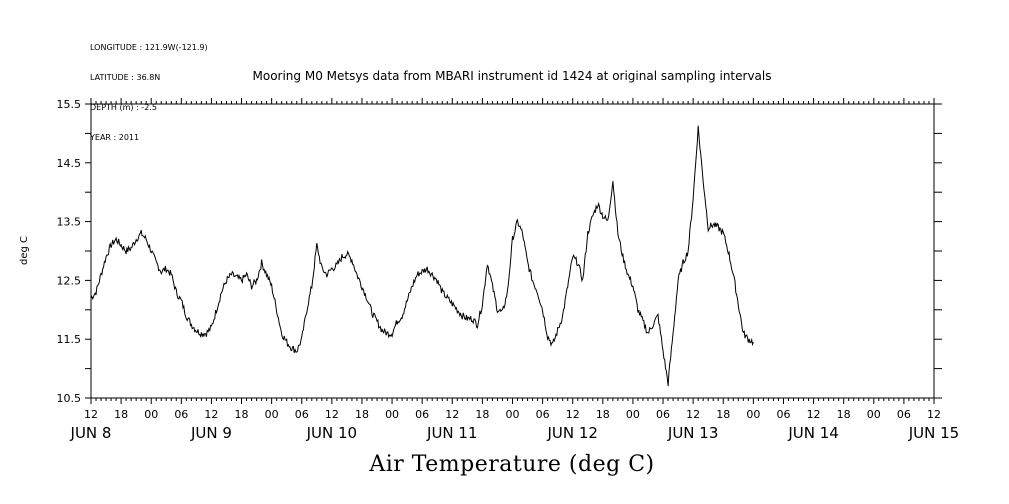  I want to click on y-tick-label: 10.5, so click(69, 398).